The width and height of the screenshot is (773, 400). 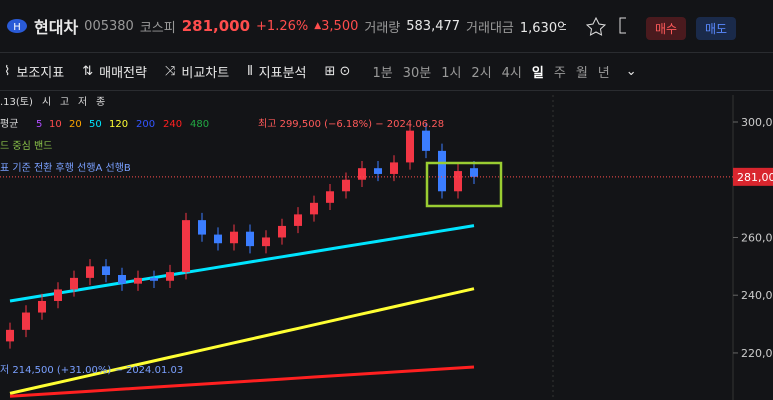 I want to click on legend-entry: 10, so click(x=55, y=124).